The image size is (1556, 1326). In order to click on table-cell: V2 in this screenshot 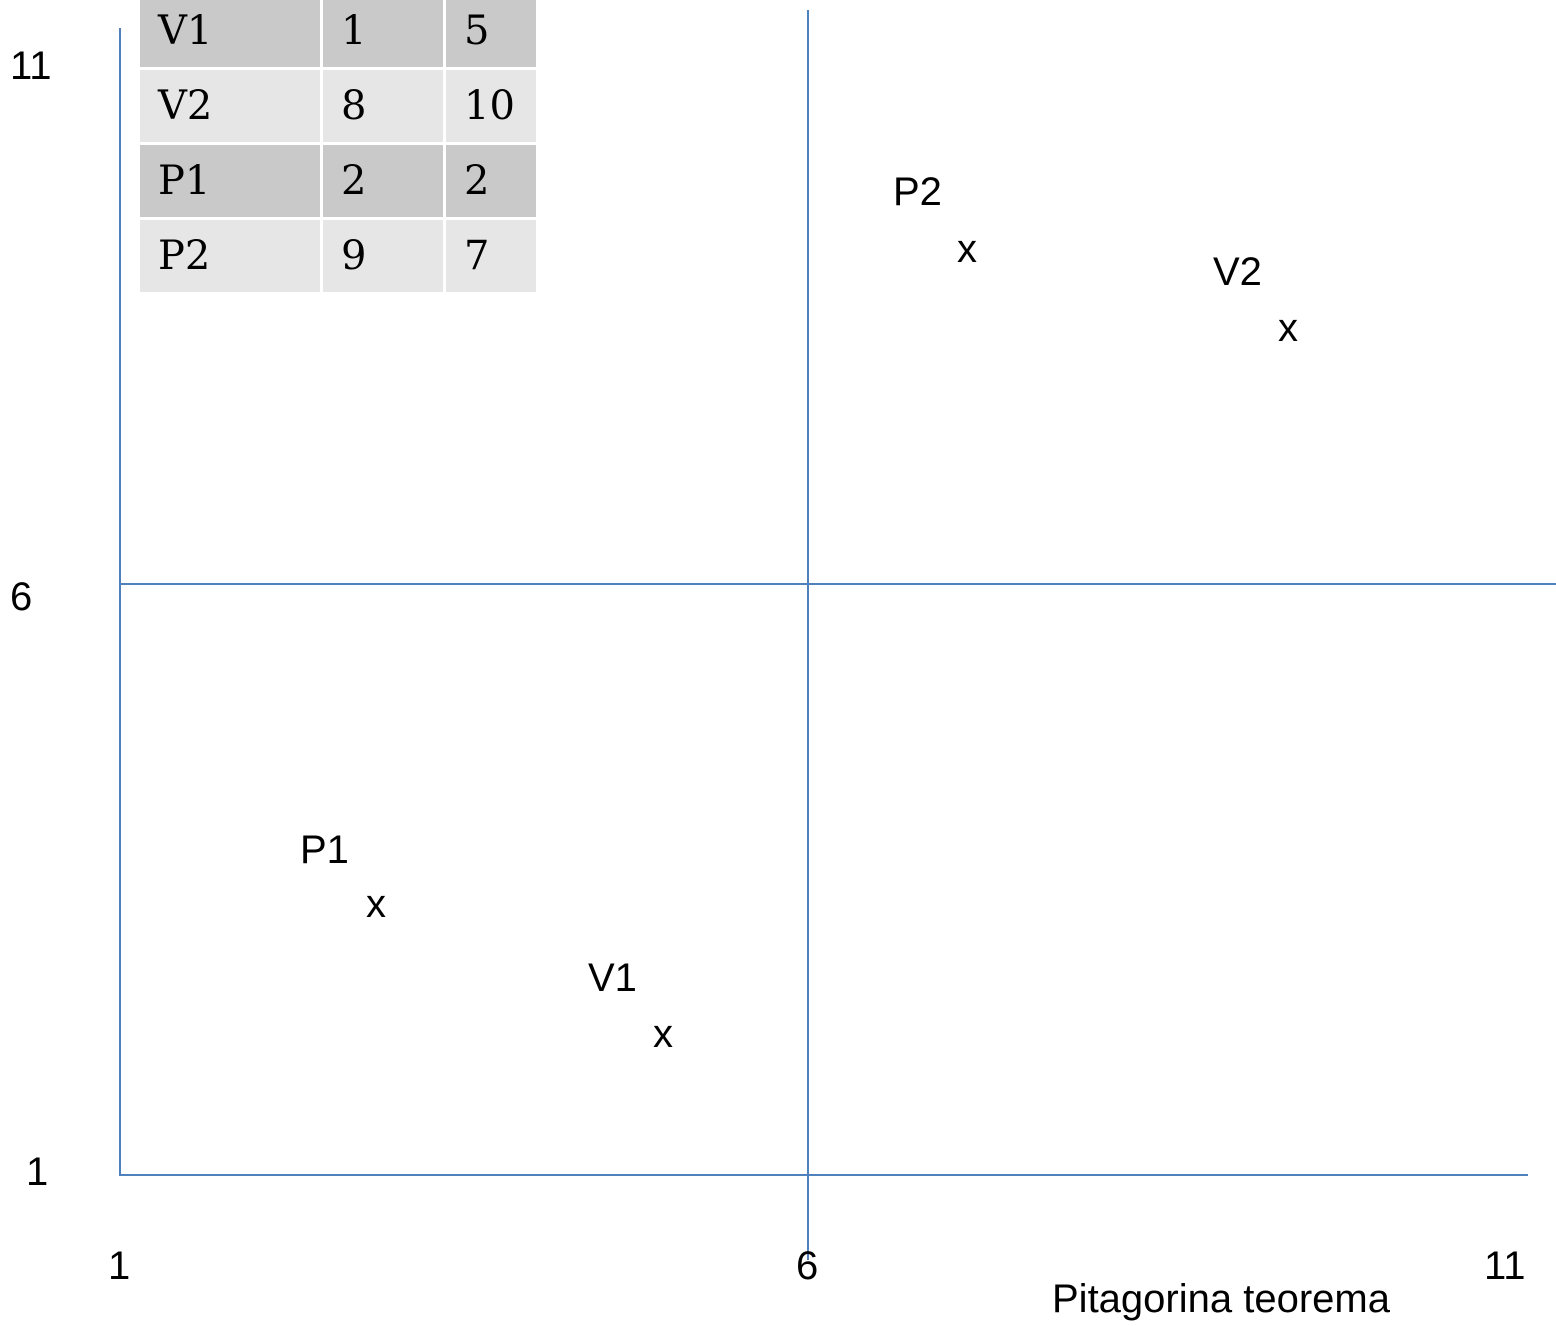, I will do `click(230, 106)`.